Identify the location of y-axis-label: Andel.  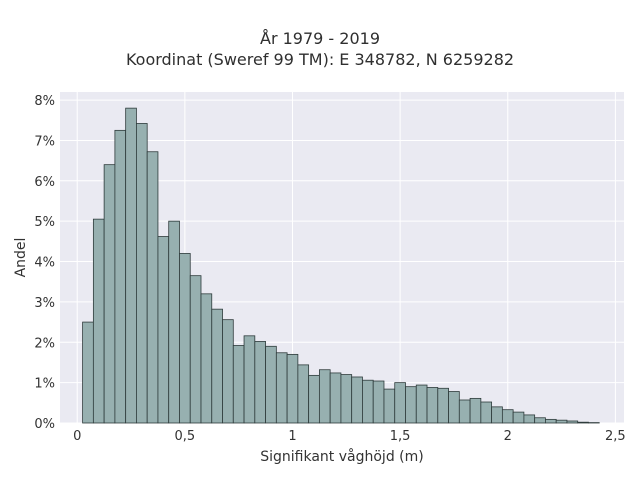
(21, 258).